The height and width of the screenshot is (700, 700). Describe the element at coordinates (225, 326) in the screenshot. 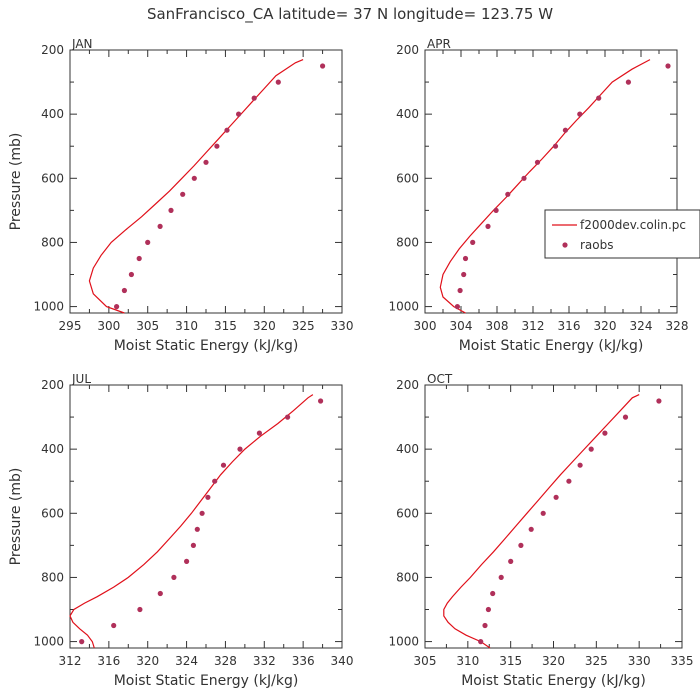

I see `x-tick-label: 315` at that location.